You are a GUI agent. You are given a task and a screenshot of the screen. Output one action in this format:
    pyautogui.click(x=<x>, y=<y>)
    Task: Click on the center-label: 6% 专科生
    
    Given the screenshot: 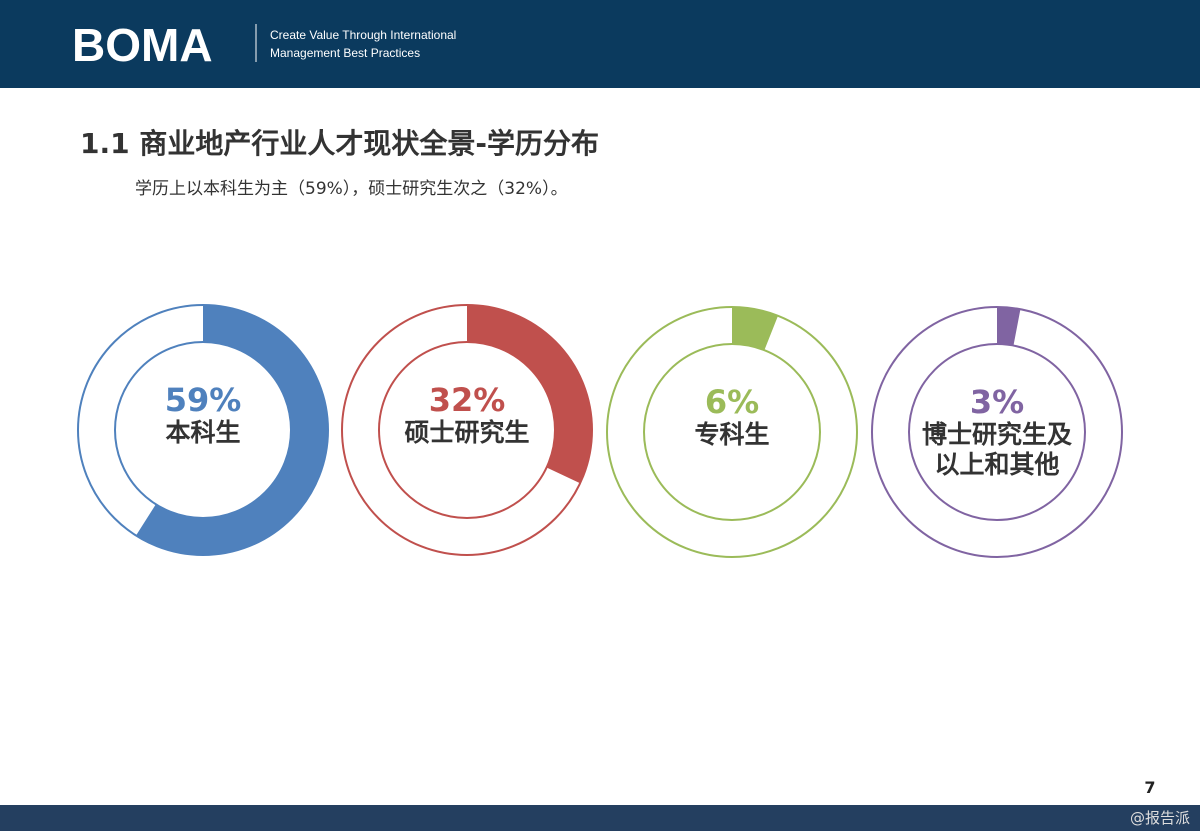 What is the action you would take?
    pyautogui.click(x=732, y=417)
    